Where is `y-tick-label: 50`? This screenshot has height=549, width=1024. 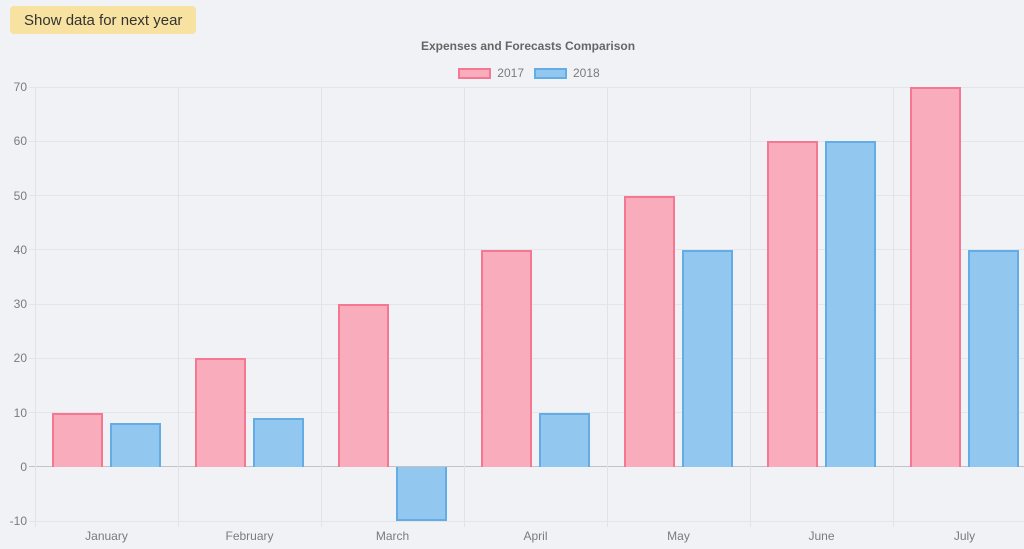 y-tick-label: 50 is located at coordinates (20, 195).